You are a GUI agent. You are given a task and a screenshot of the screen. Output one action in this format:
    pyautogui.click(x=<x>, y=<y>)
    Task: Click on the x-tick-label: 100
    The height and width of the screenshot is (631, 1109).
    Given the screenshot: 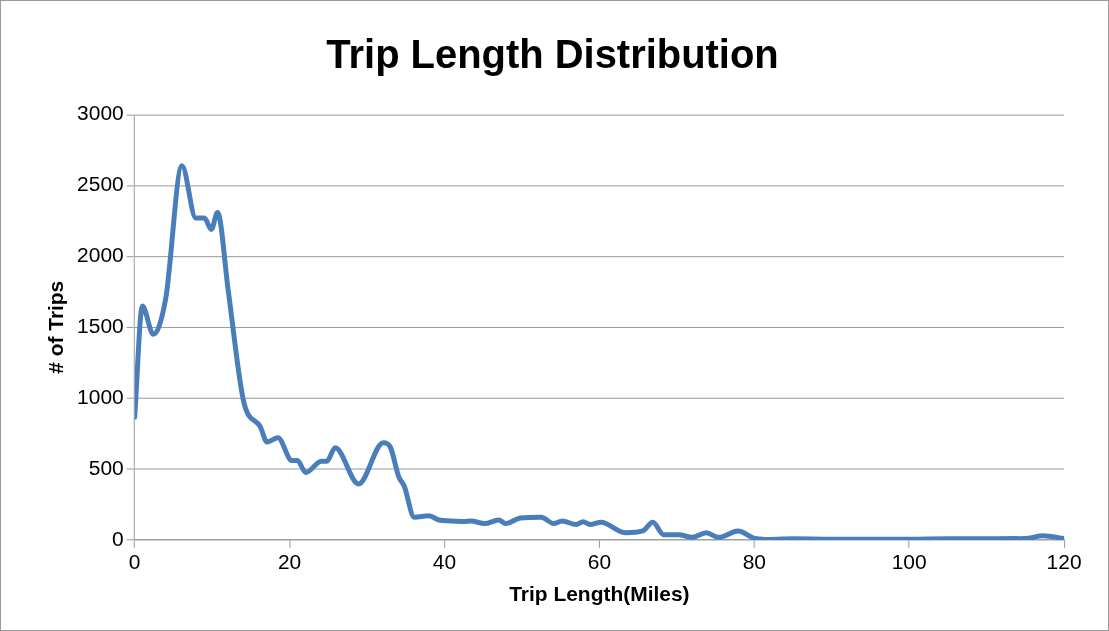 What is the action you would take?
    pyautogui.click(x=909, y=562)
    